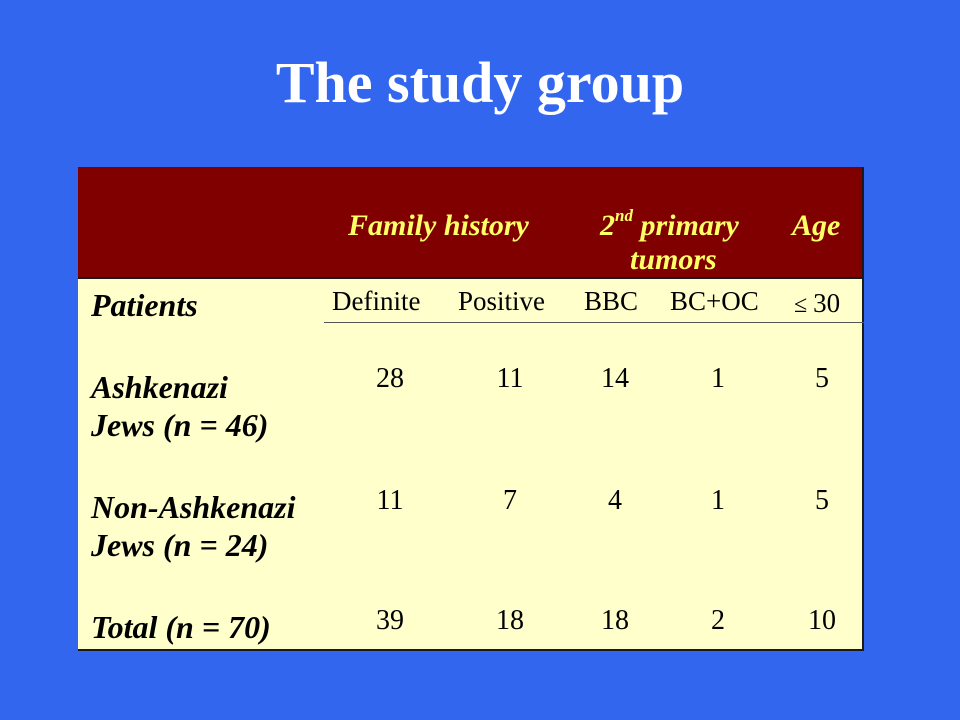 The height and width of the screenshot is (720, 960). Describe the element at coordinates (714, 301) in the screenshot. I see `subheader-bcoc: BC+OC` at that location.